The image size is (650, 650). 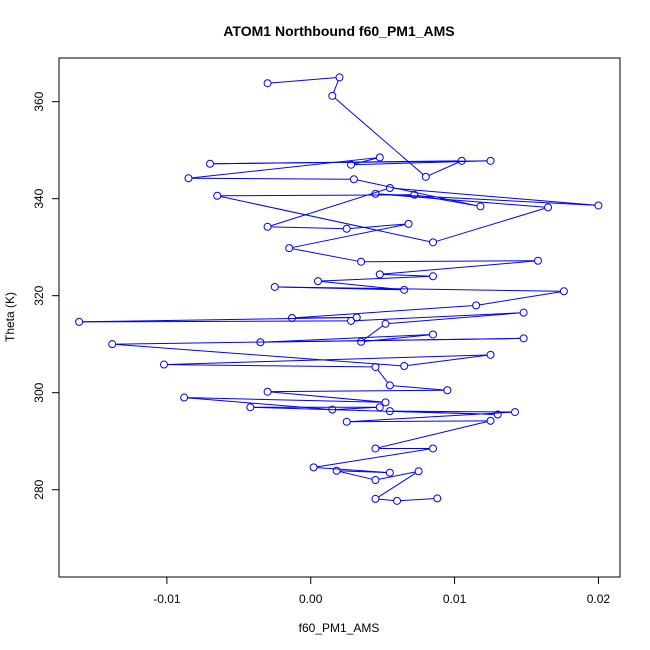 What do you see at coordinates (382, 591) in the screenshot?
I see `x-axis: -0.01 0.00 0.01 0.02` at bounding box center [382, 591].